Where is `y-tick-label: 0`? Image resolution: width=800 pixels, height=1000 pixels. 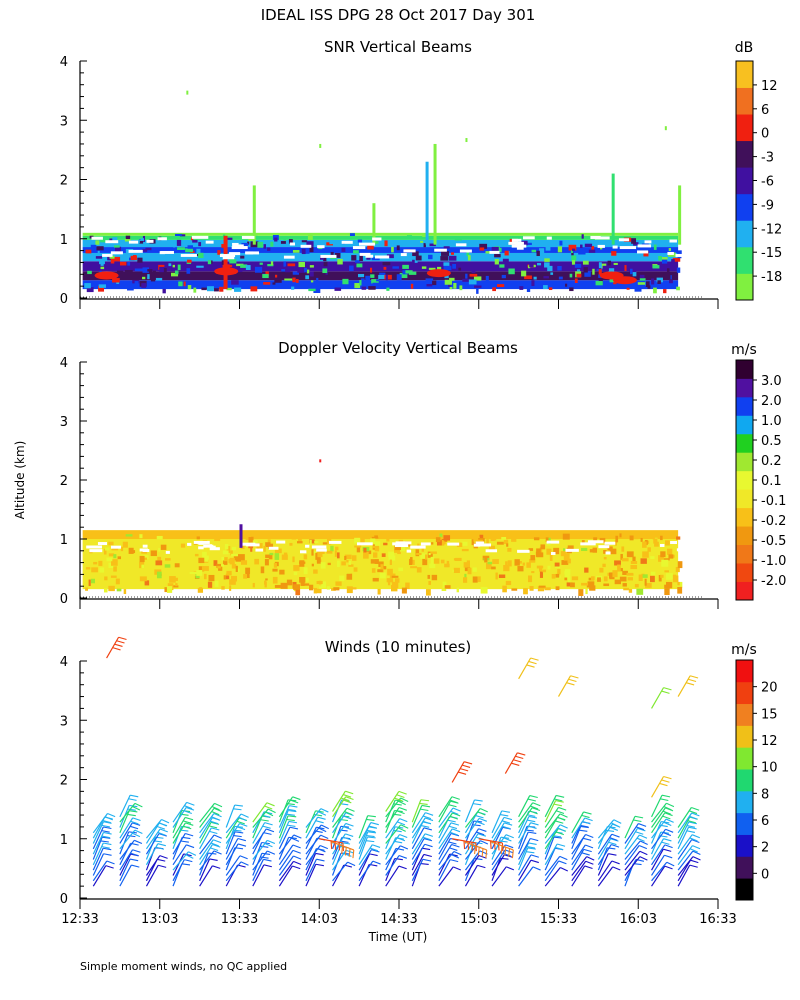
y-tick-label: 0 is located at coordinates (64, 299).